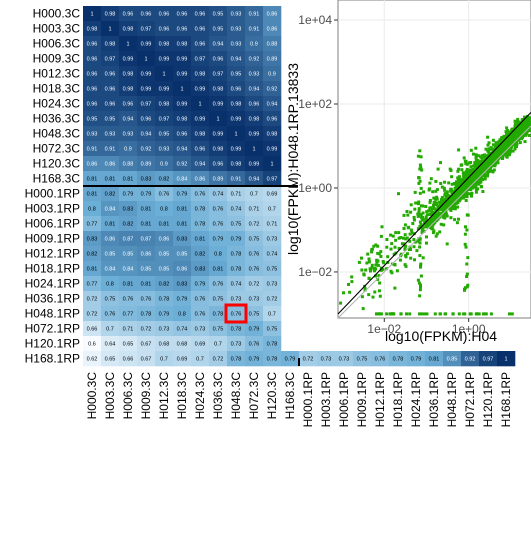 The image size is (531, 535). What do you see at coordinates (434, 399) in the screenshot?
I see `heatmap-column-label: H036.1RP` at bounding box center [434, 399].